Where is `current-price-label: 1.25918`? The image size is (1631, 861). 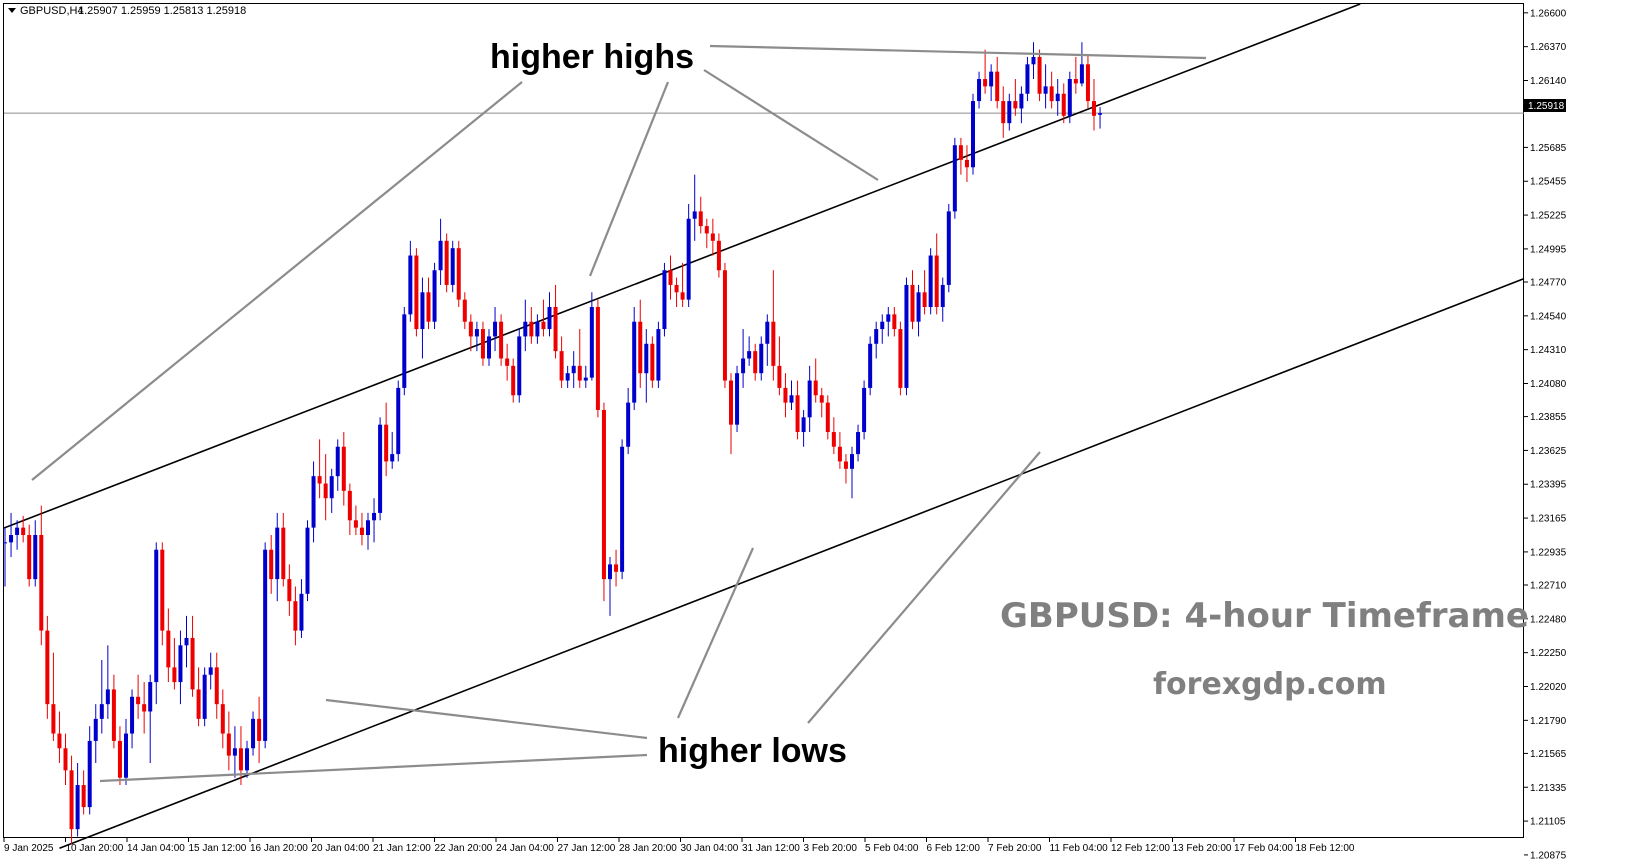 current-price-label: 1.25918 is located at coordinates (1546, 106).